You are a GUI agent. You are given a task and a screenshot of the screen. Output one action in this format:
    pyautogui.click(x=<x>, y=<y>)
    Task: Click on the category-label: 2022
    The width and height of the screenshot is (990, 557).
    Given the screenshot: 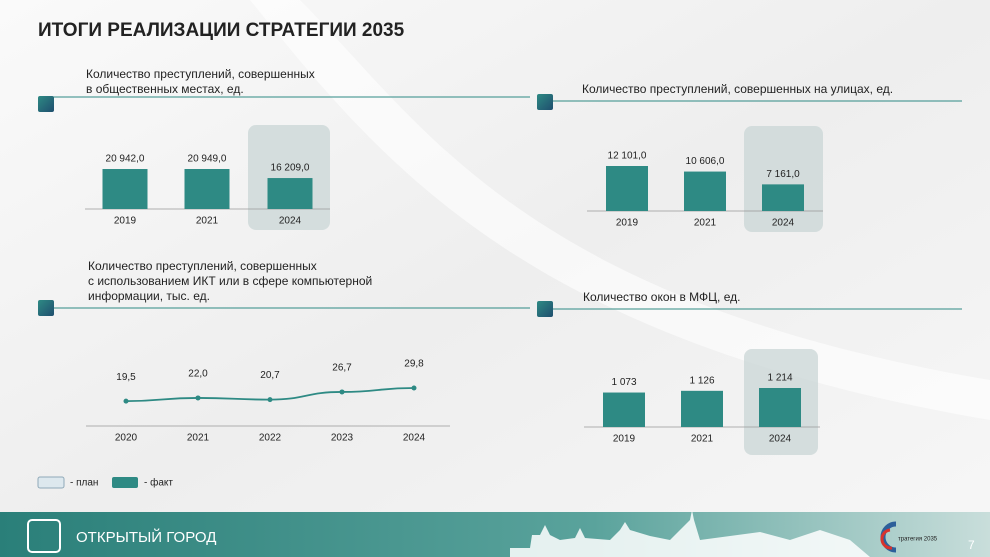 What is the action you would take?
    pyautogui.click(x=270, y=438)
    